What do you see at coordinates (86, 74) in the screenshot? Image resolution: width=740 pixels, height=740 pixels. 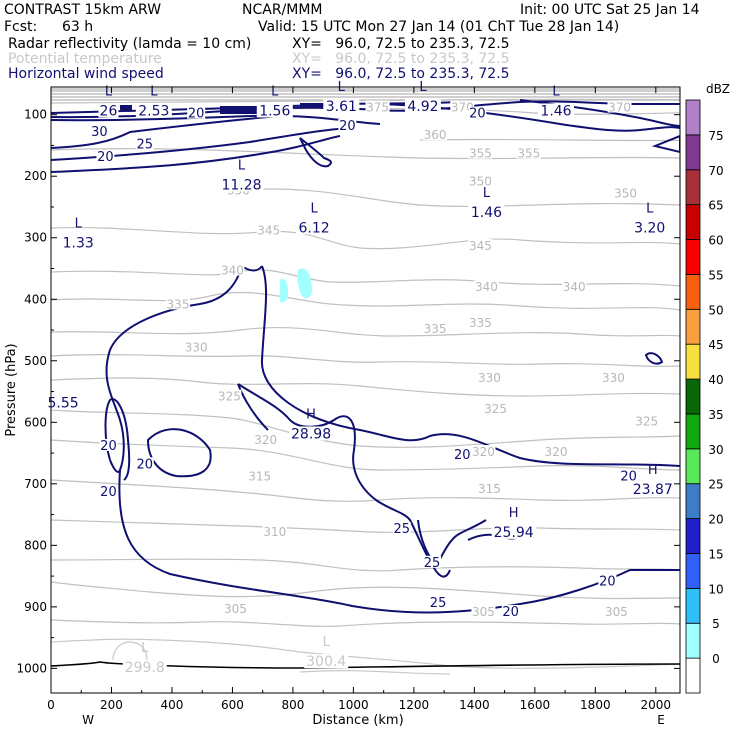 I see `field-name-wind: Horizontal wind speed` at bounding box center [86, 74].